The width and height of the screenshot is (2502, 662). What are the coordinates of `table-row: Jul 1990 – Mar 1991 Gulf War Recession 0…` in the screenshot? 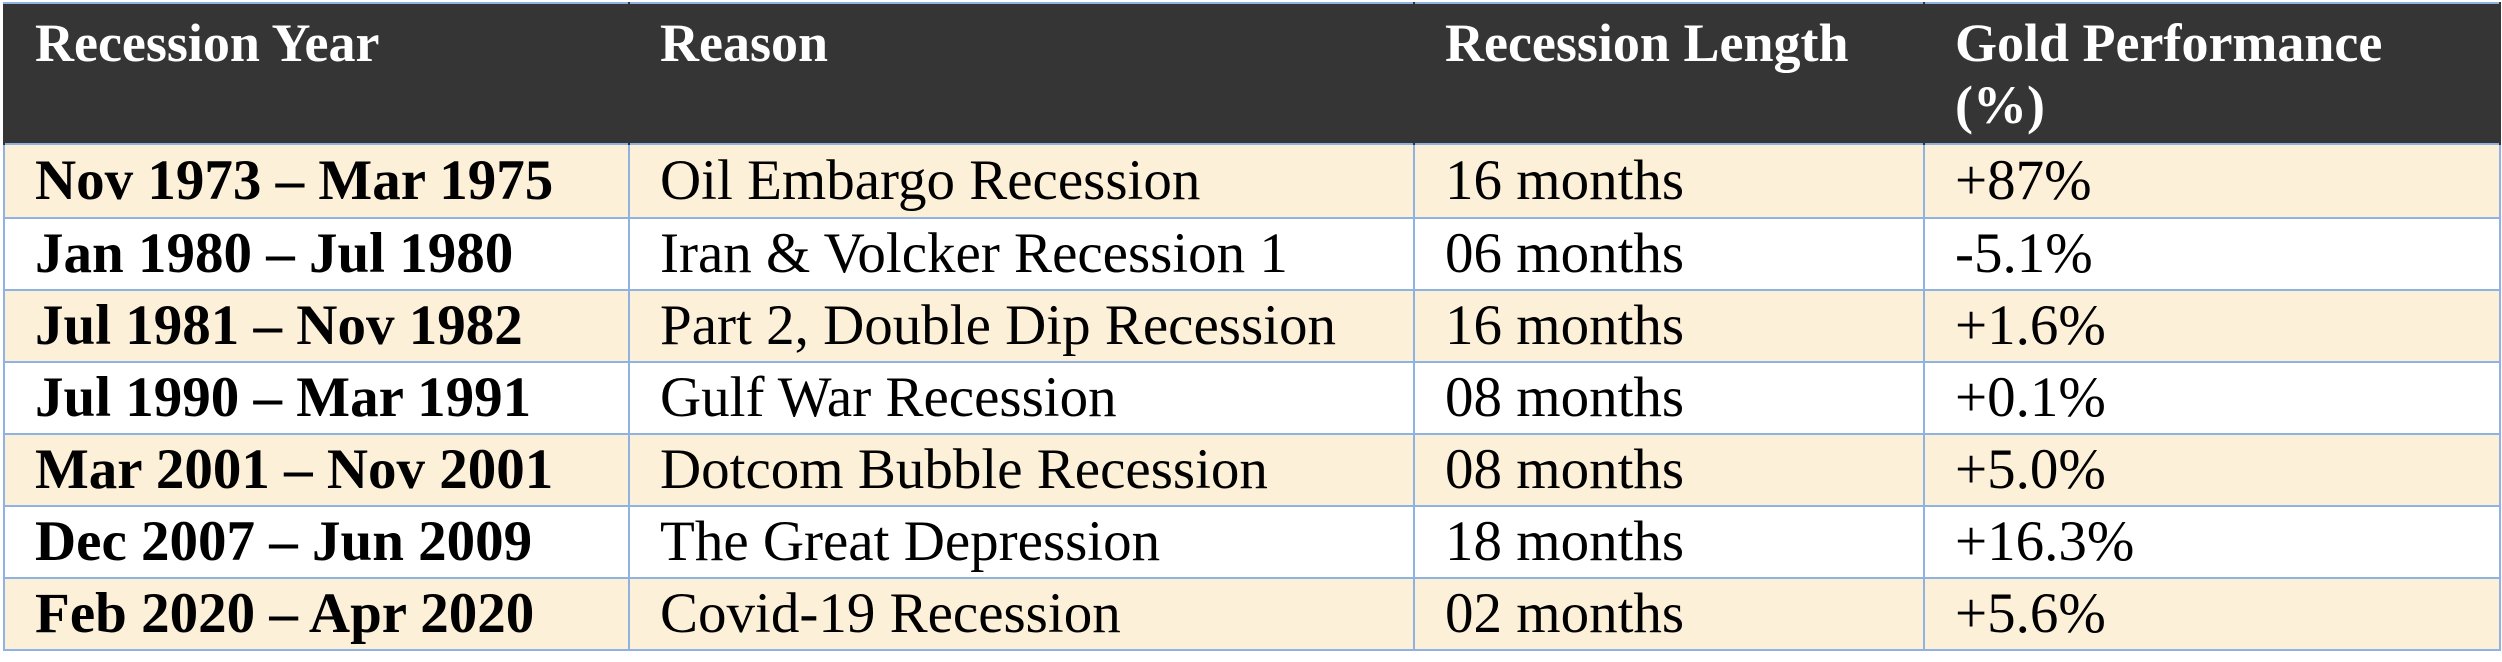 It's located at (1252, 398).